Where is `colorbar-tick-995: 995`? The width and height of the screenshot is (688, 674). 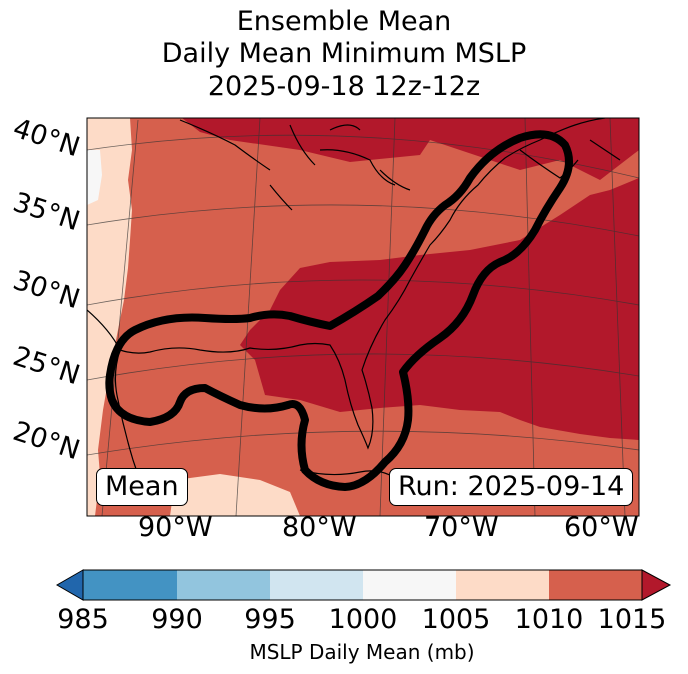
colorbar-tick-995: 995 is located at coordinates (270, 619).